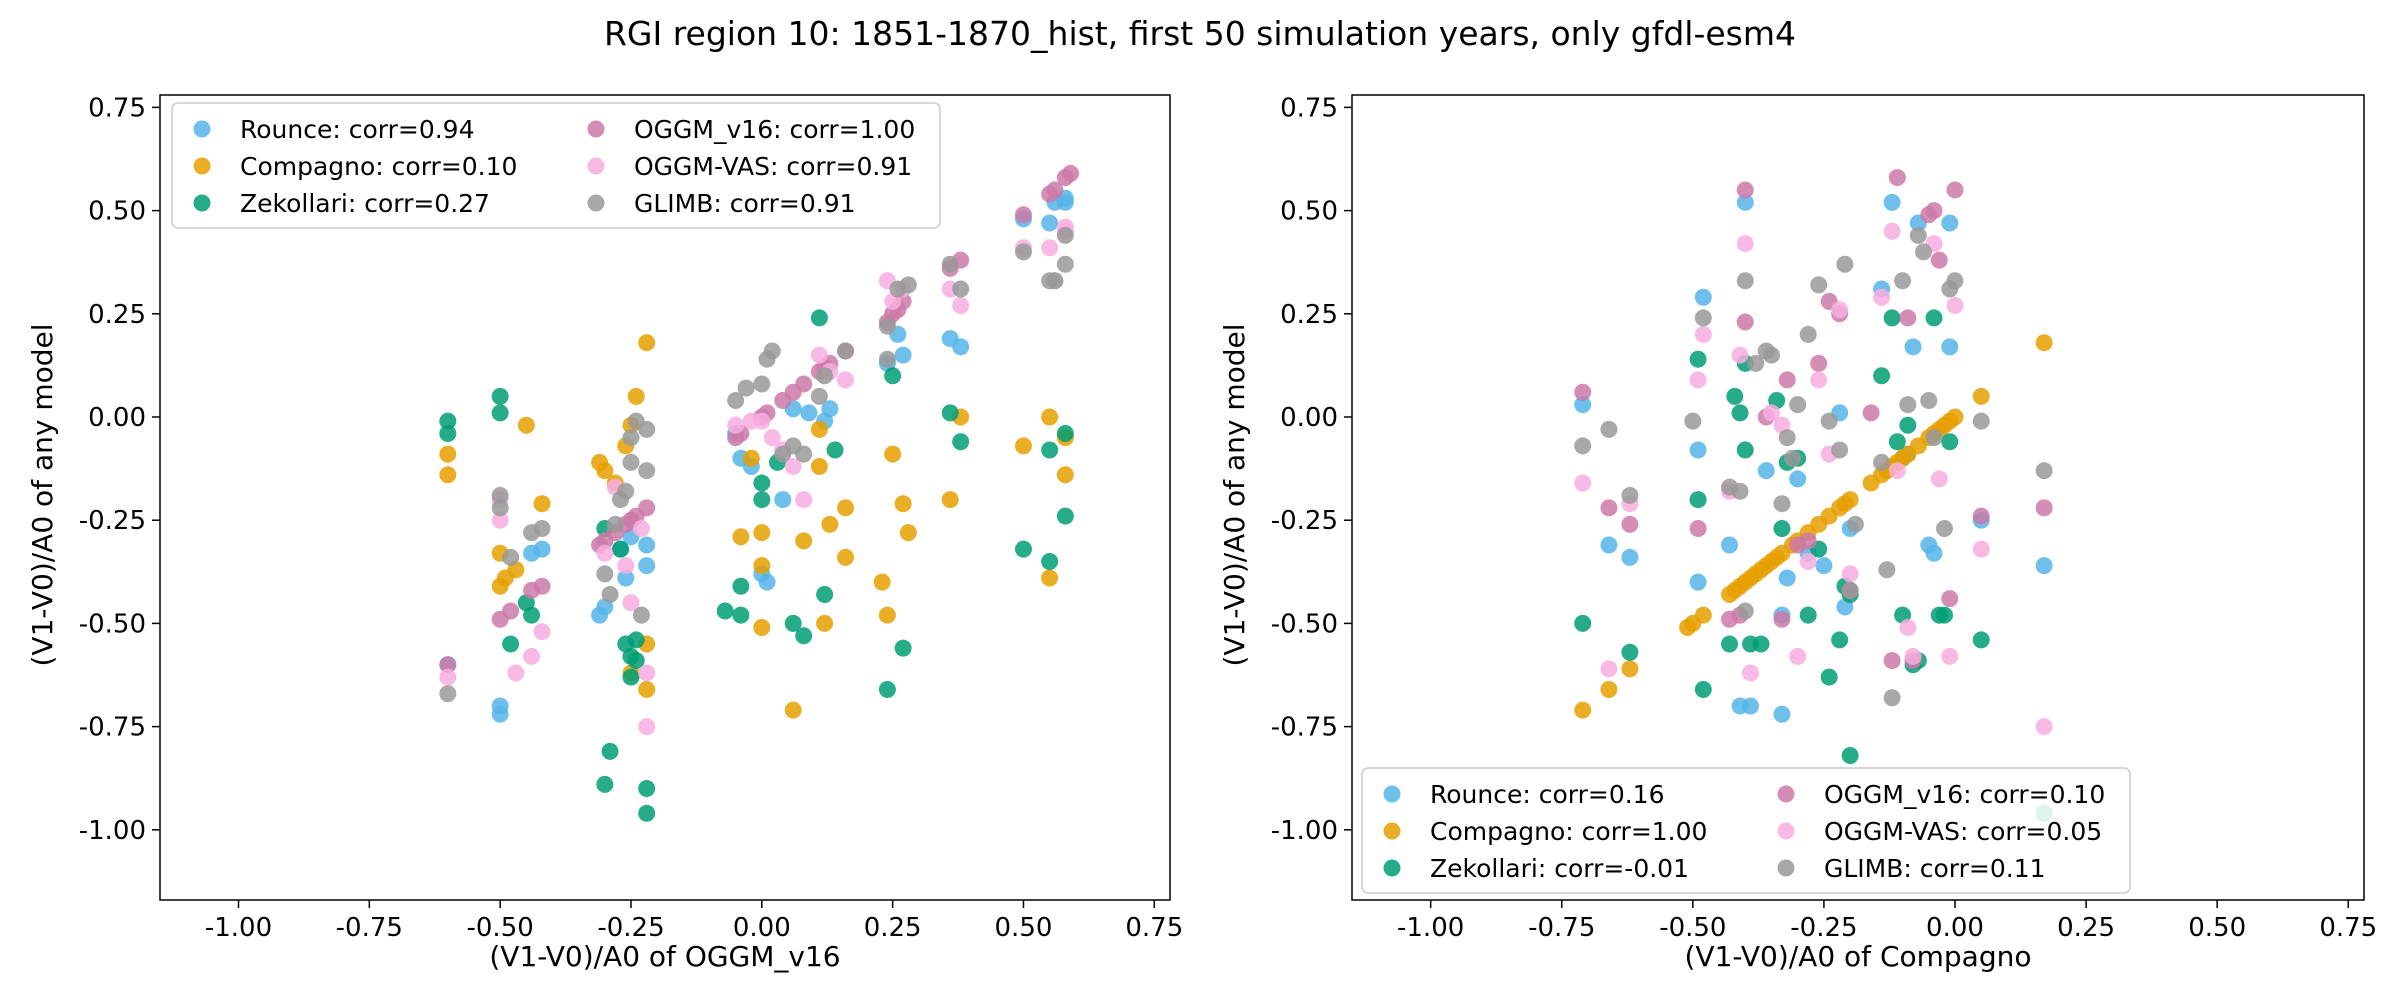 Image resolution: width=2400 pixels, height=1000 pixels. What do you see at coordinates (112, 728) in the screenshot?
I see `left-y-tick-label: -0.75` at bounding box center [112, 728].